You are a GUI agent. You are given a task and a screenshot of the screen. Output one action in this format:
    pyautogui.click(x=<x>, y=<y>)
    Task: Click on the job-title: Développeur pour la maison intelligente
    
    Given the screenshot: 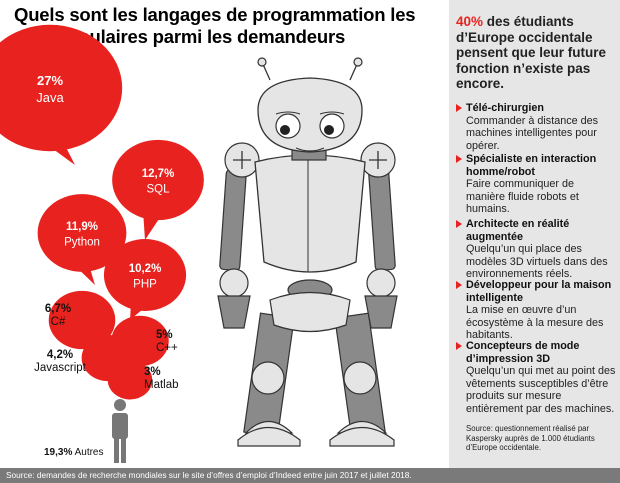 What is the action you would take?
    pyautogui.click(x=536, y=291)
    